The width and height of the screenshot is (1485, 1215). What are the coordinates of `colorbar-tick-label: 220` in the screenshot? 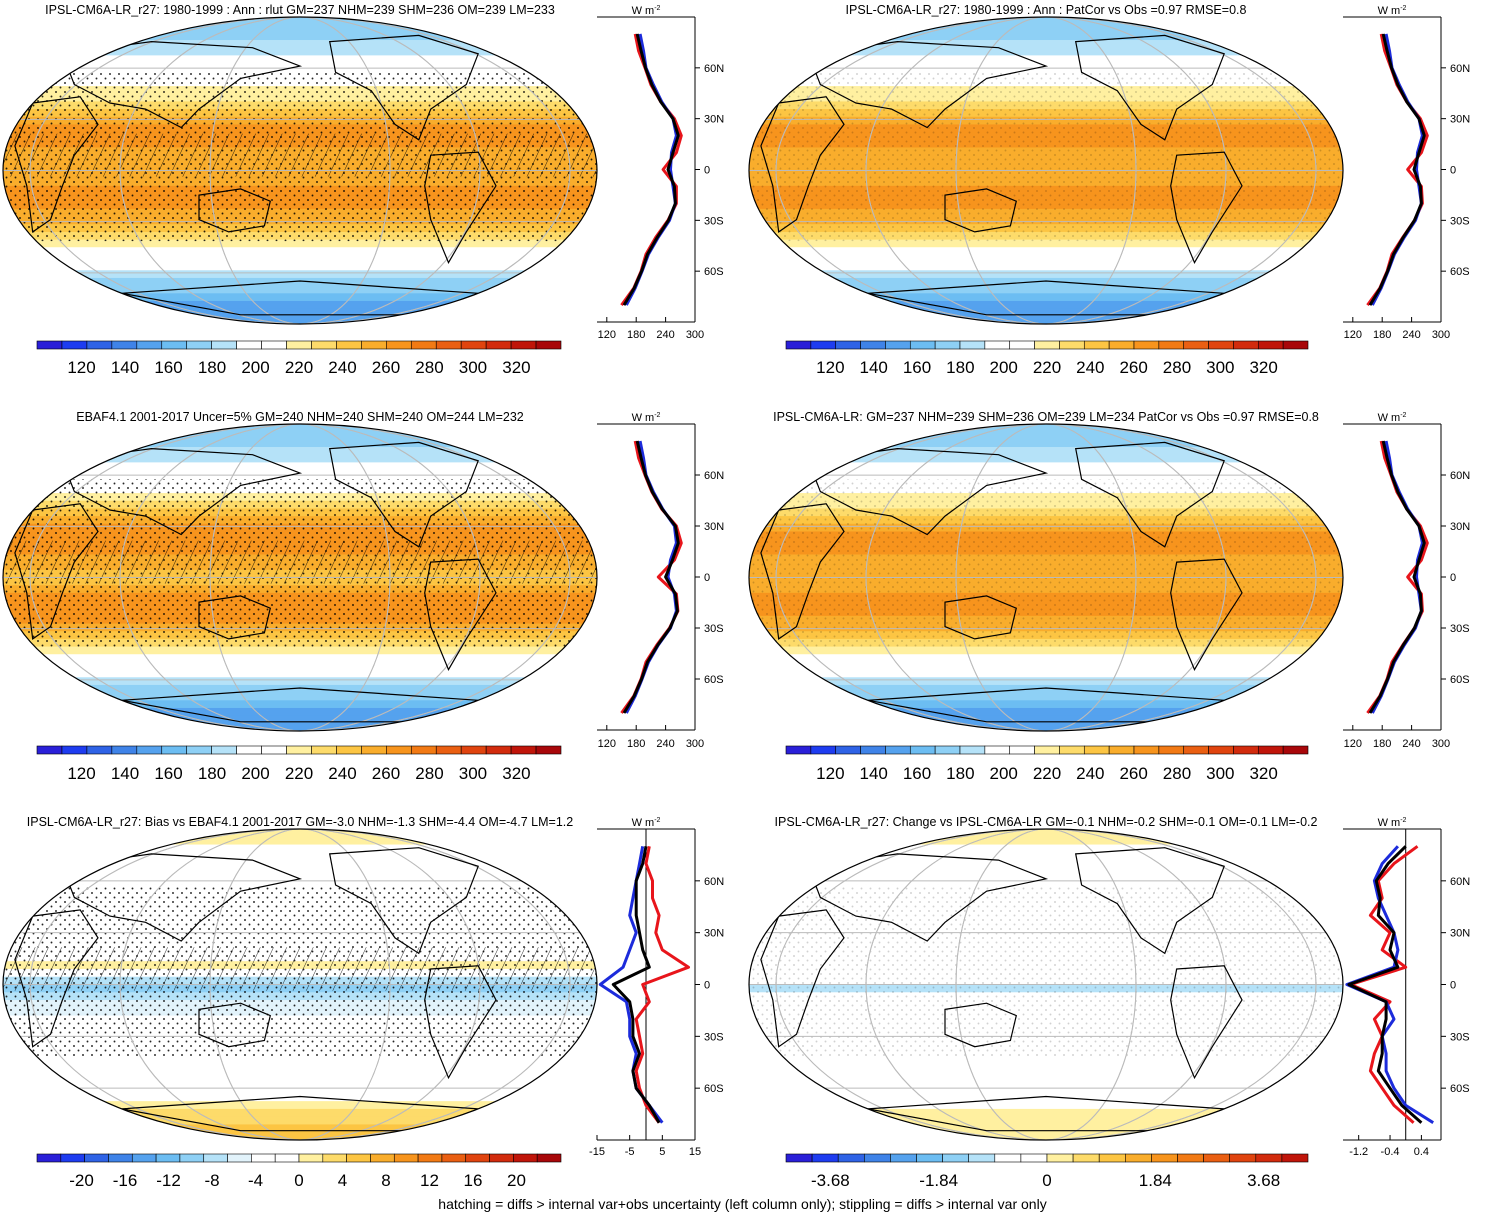 It's located at (299, 773).